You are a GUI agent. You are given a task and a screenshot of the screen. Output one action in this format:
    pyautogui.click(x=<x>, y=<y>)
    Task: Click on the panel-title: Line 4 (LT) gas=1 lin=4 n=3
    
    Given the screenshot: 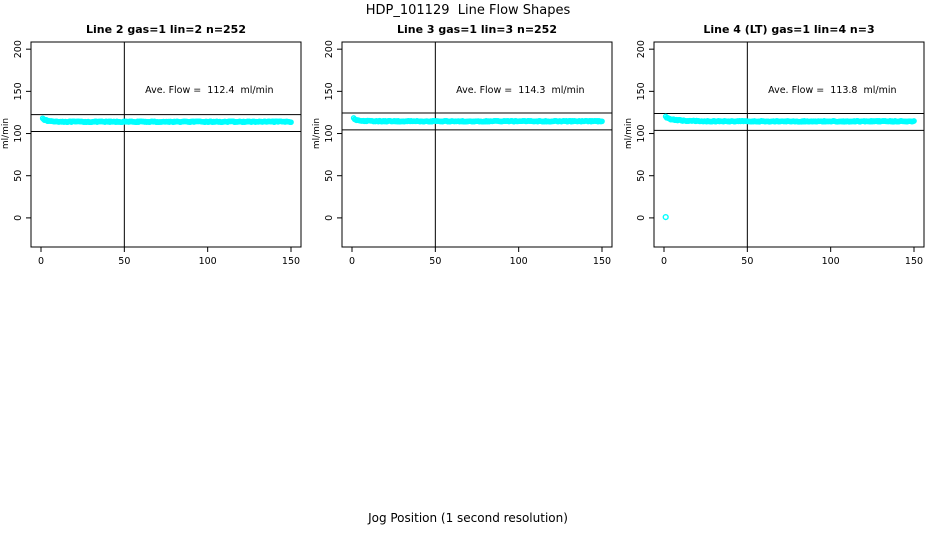 What is the action you would take?
    pyautogui.click(x=788, y=29)
    